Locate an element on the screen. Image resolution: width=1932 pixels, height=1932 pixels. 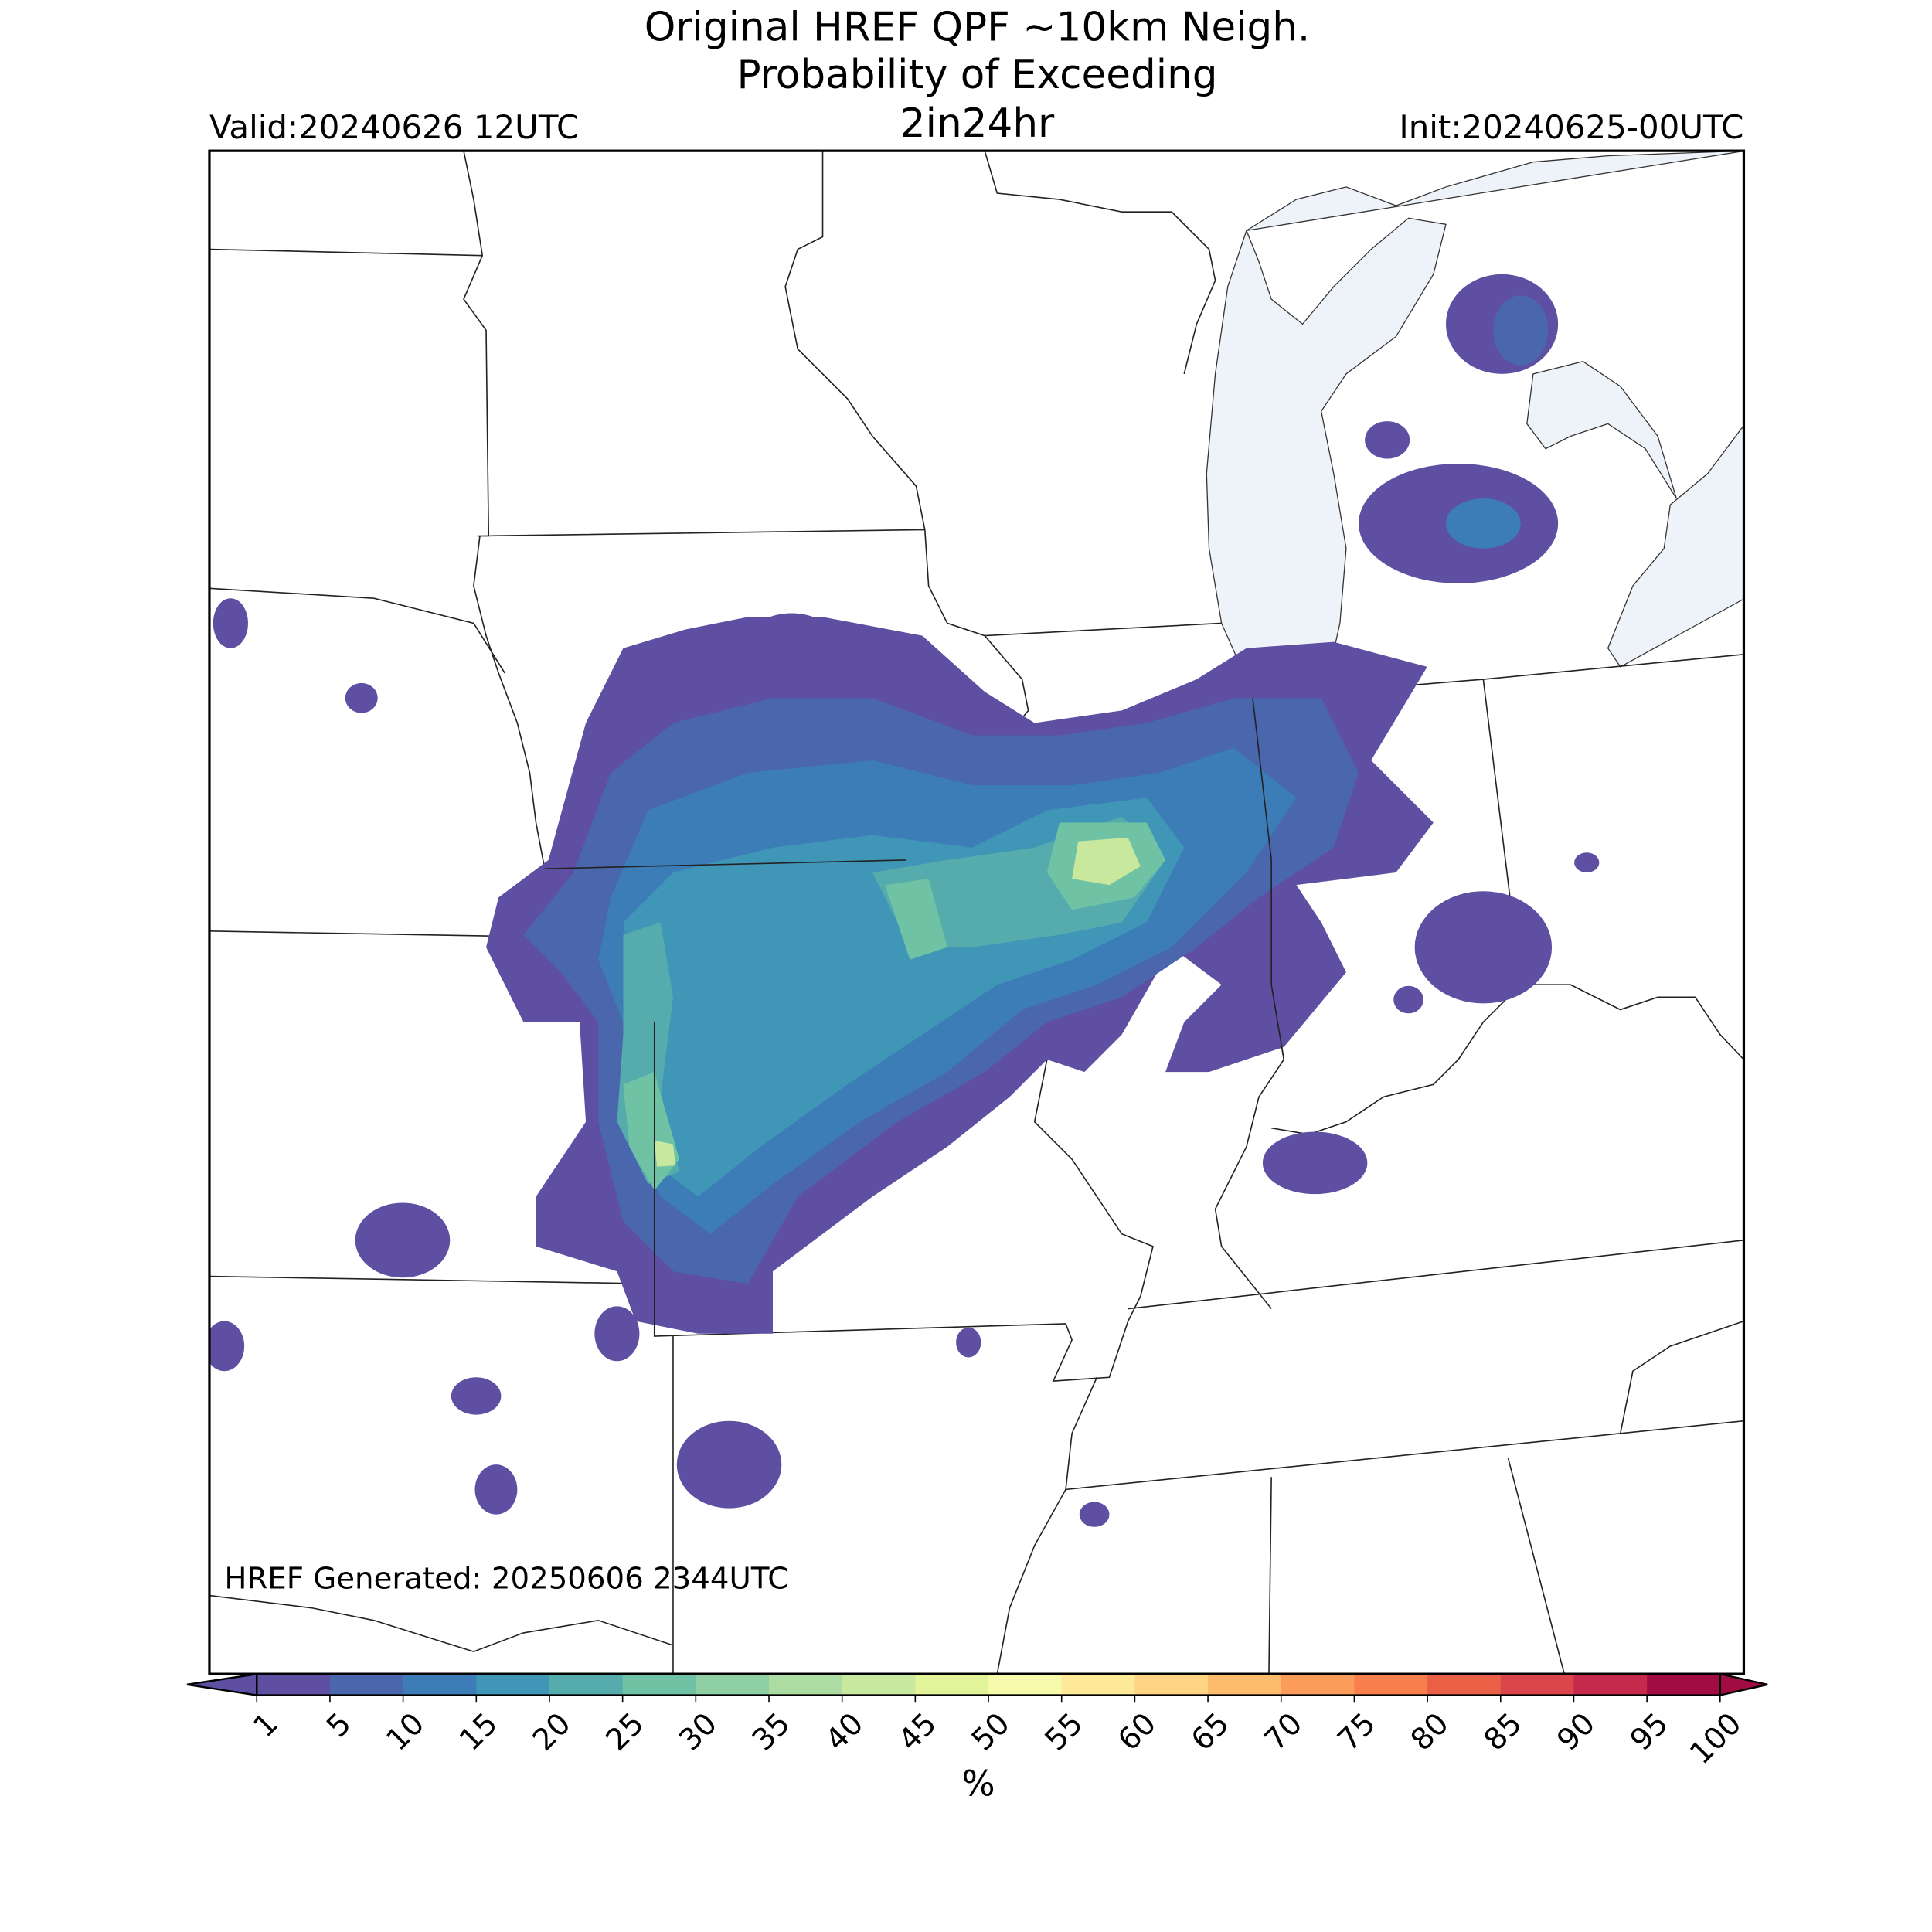
colorbar-tick-label: 95 is located at coordinates (1650, 1732).